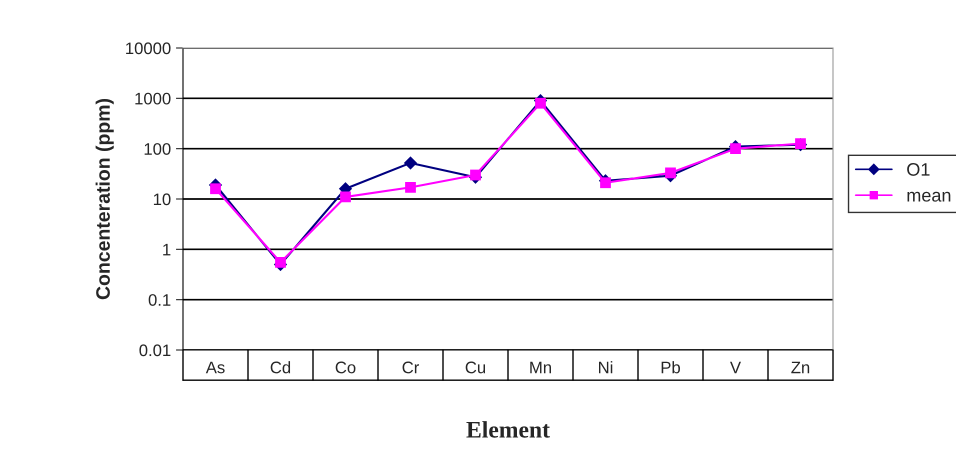 Image resolution: width=956 pixels, height=473 pixels. Describe the element at coordinates (153, 98) in the screenshot. I see `y-tick-label: 1000` at that location.